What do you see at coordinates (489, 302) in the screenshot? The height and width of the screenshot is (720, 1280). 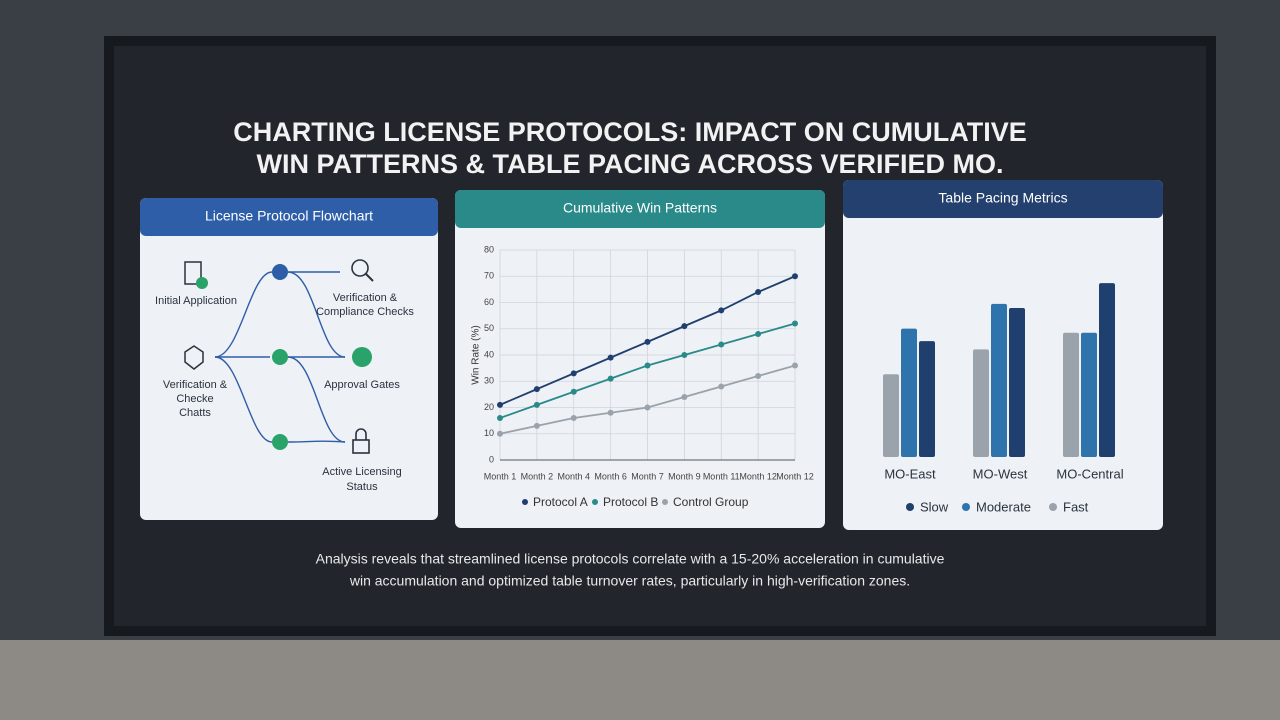 I see `y-tick-label: 60` at bounding box center [489, 302].